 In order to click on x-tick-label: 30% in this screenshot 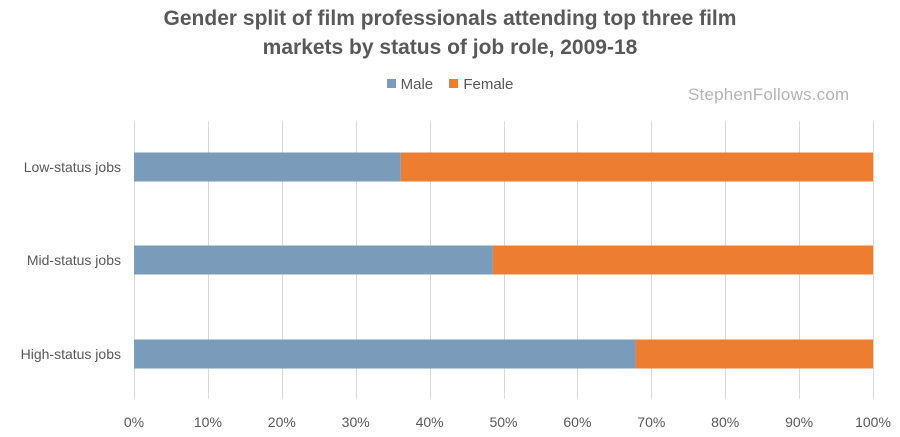, I will do `click(356, 422)`.